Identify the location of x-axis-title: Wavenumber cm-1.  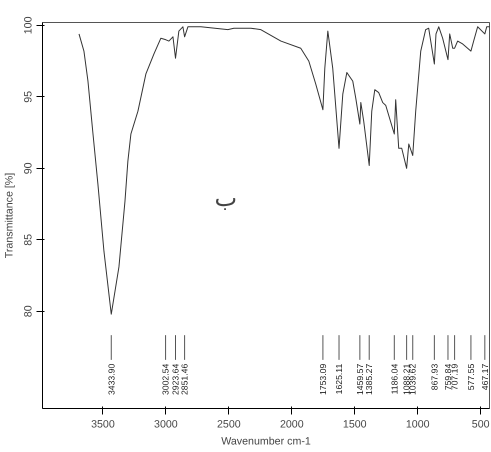
(266, 442).